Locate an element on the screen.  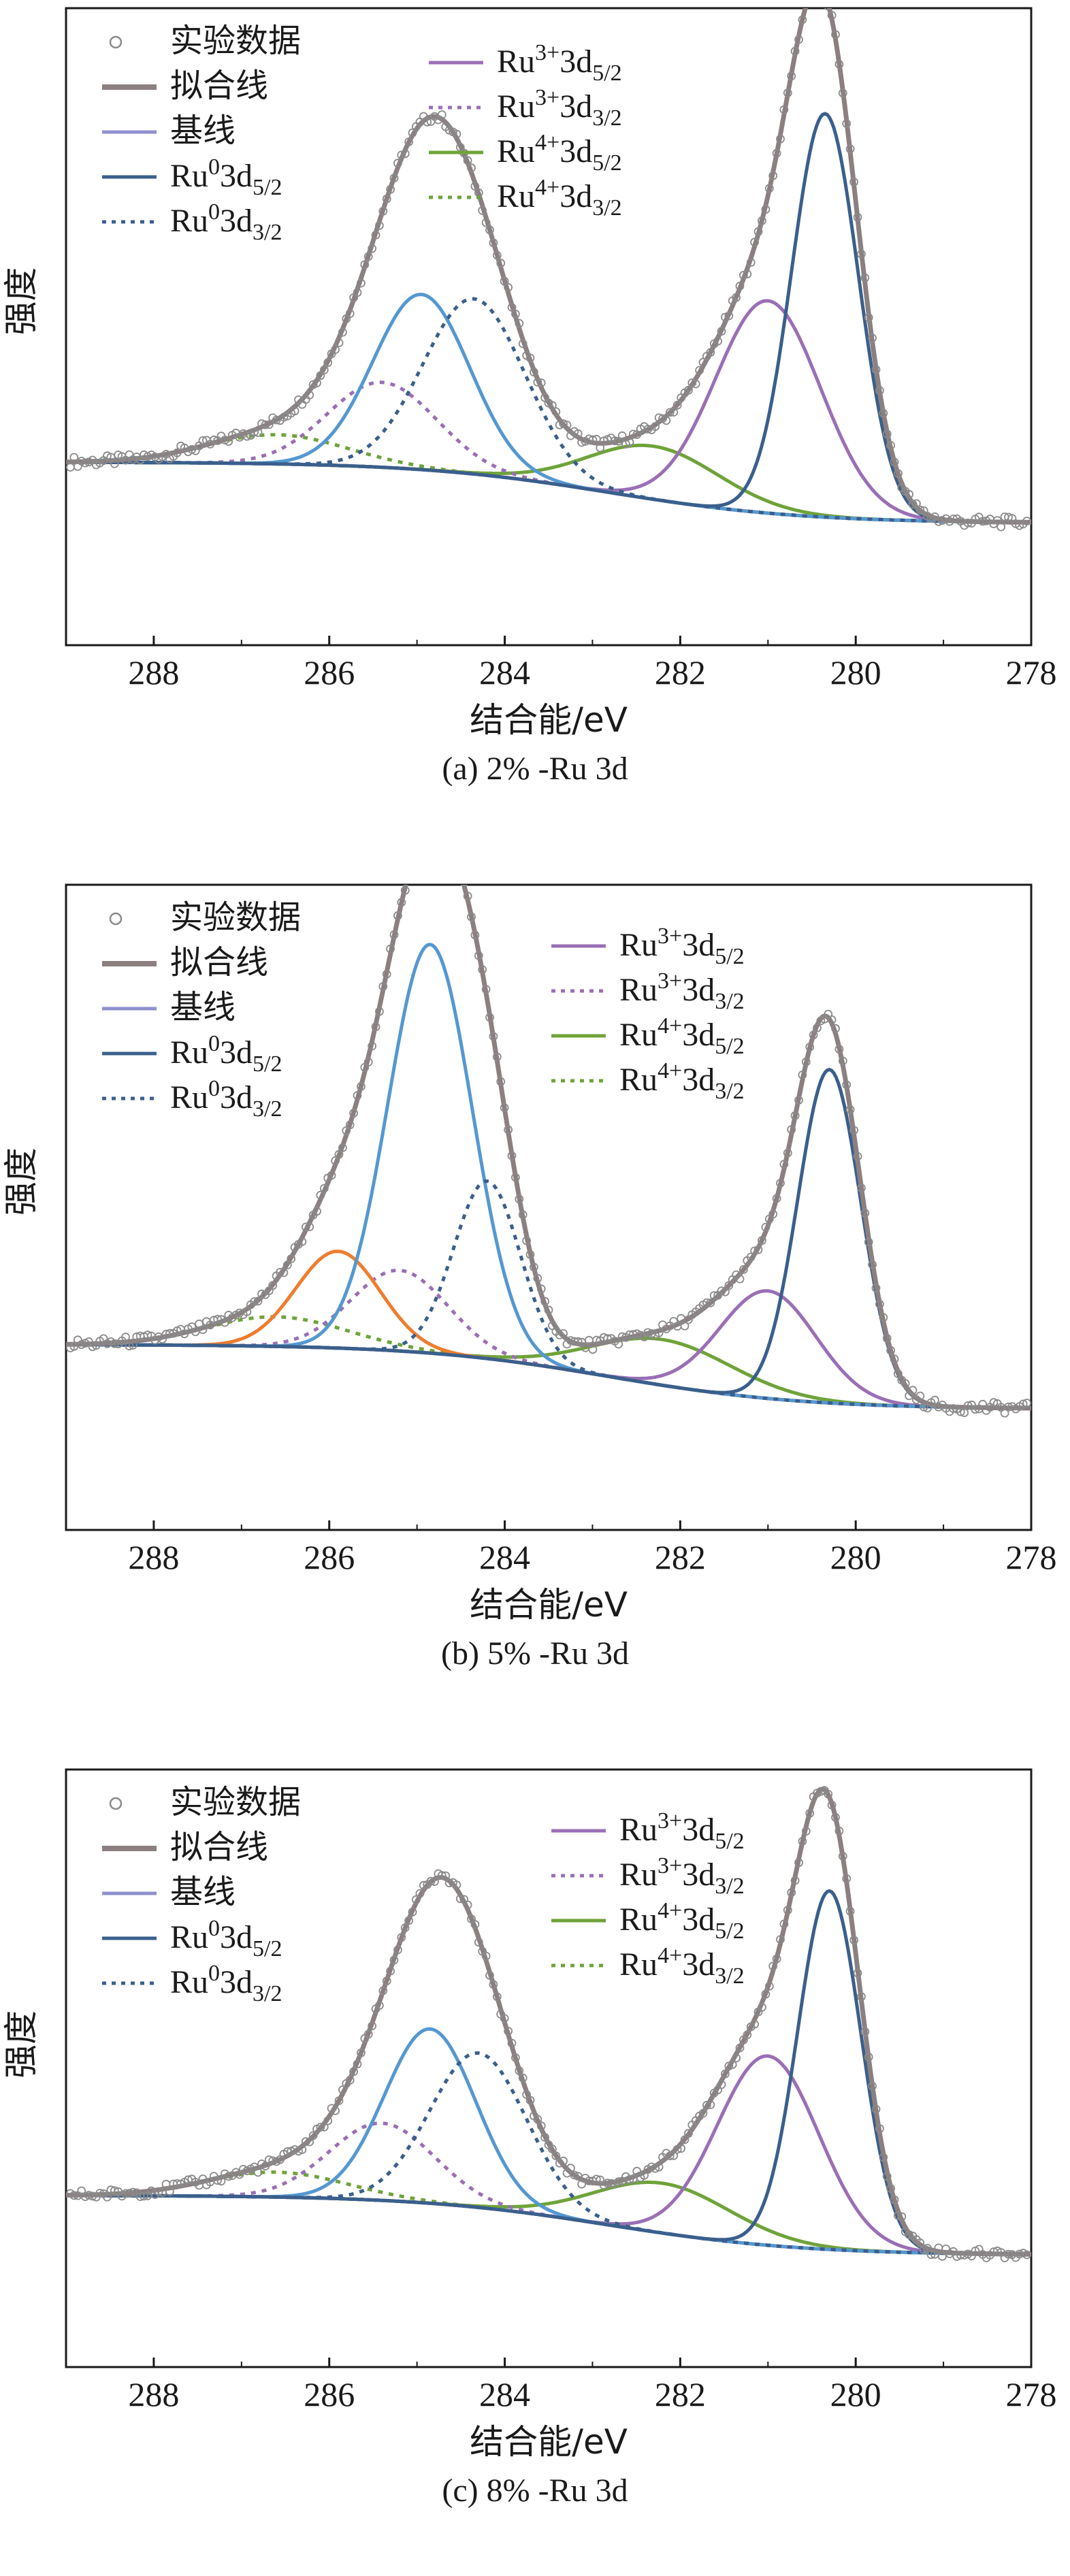
legend-marker-data is located at coordinates (116, 1803).